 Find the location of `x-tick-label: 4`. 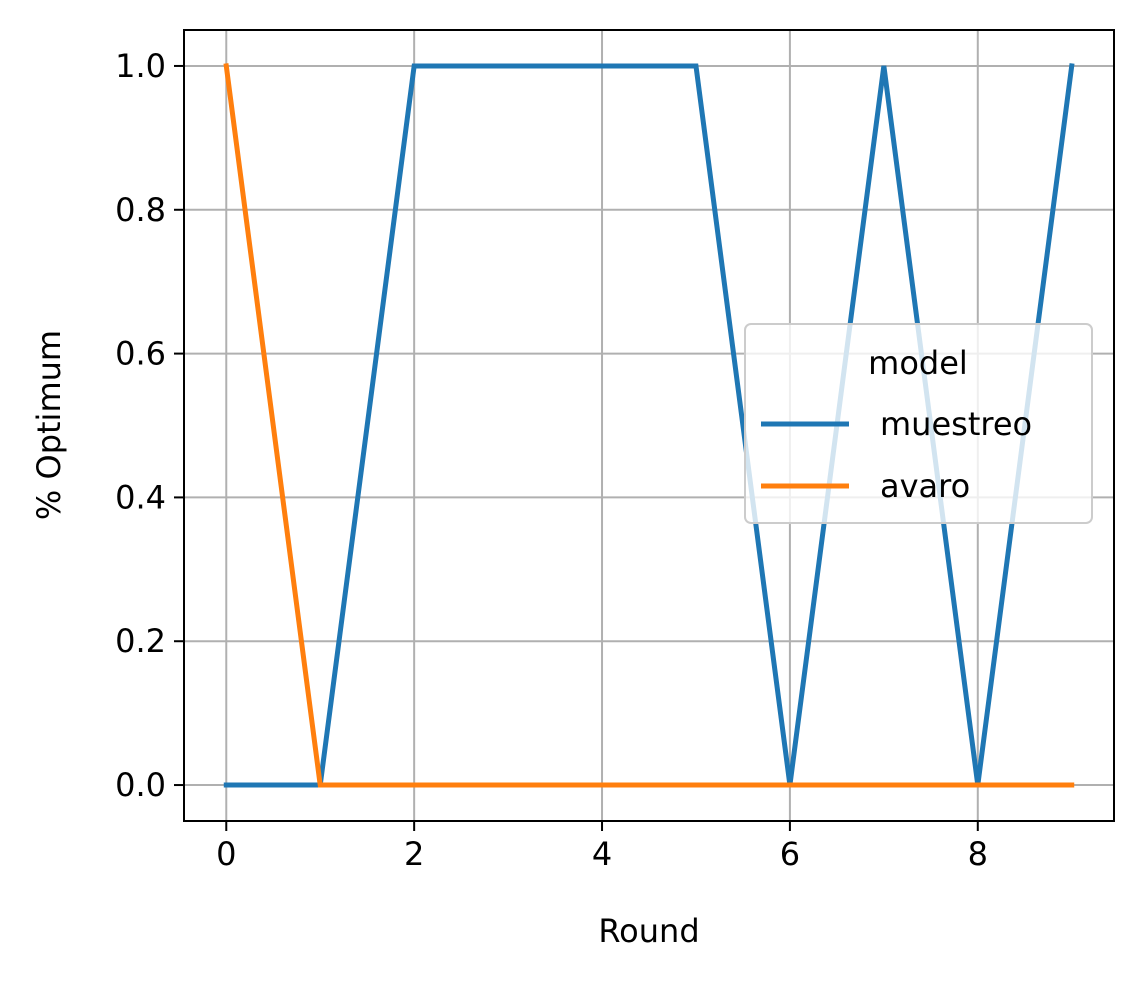

x-tick-label: 4 is located at coordinates (602, 854).